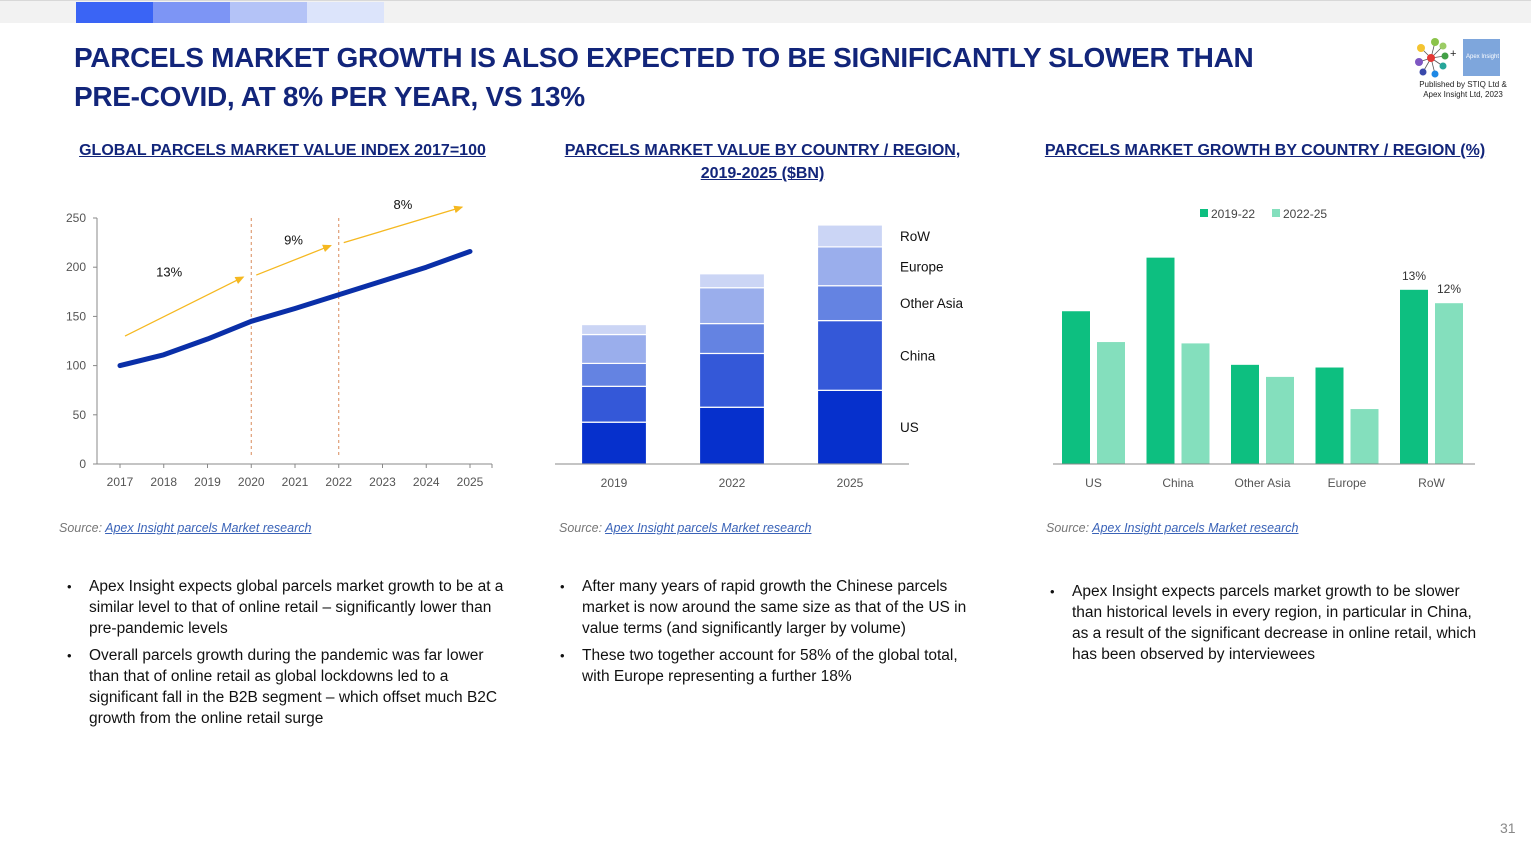 Image resolution: width=1531 pixels, height=863 pixels. Describe the element at coordinates (1508, 828) in the screenshot. I see `page-number: 31` at that location.